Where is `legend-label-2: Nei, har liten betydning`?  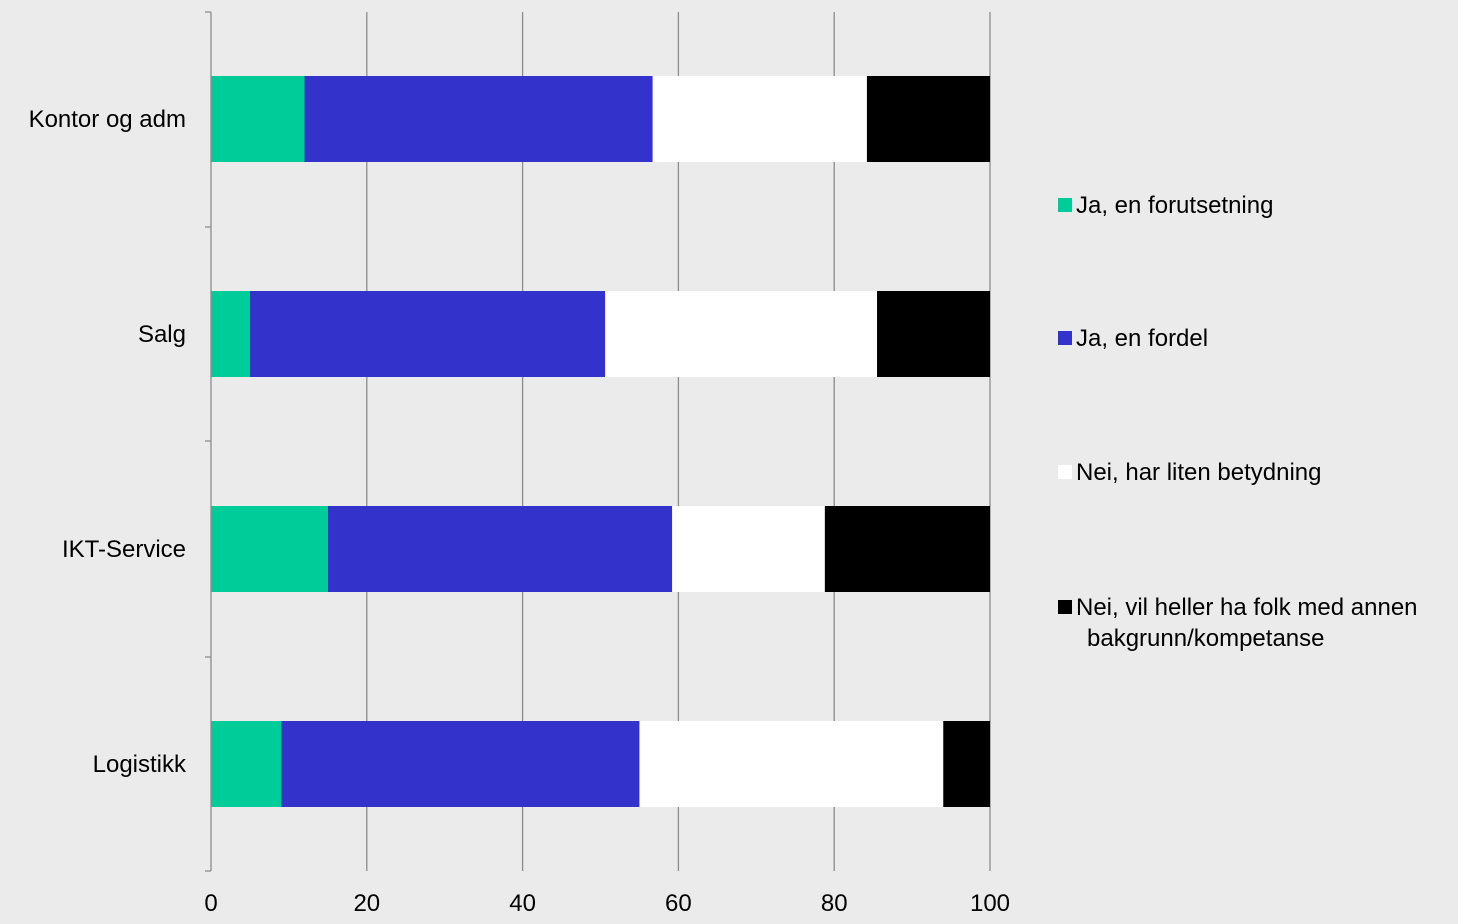
legend-label-2: Nei, har liten betydning is located at coordinates (1198, 472).